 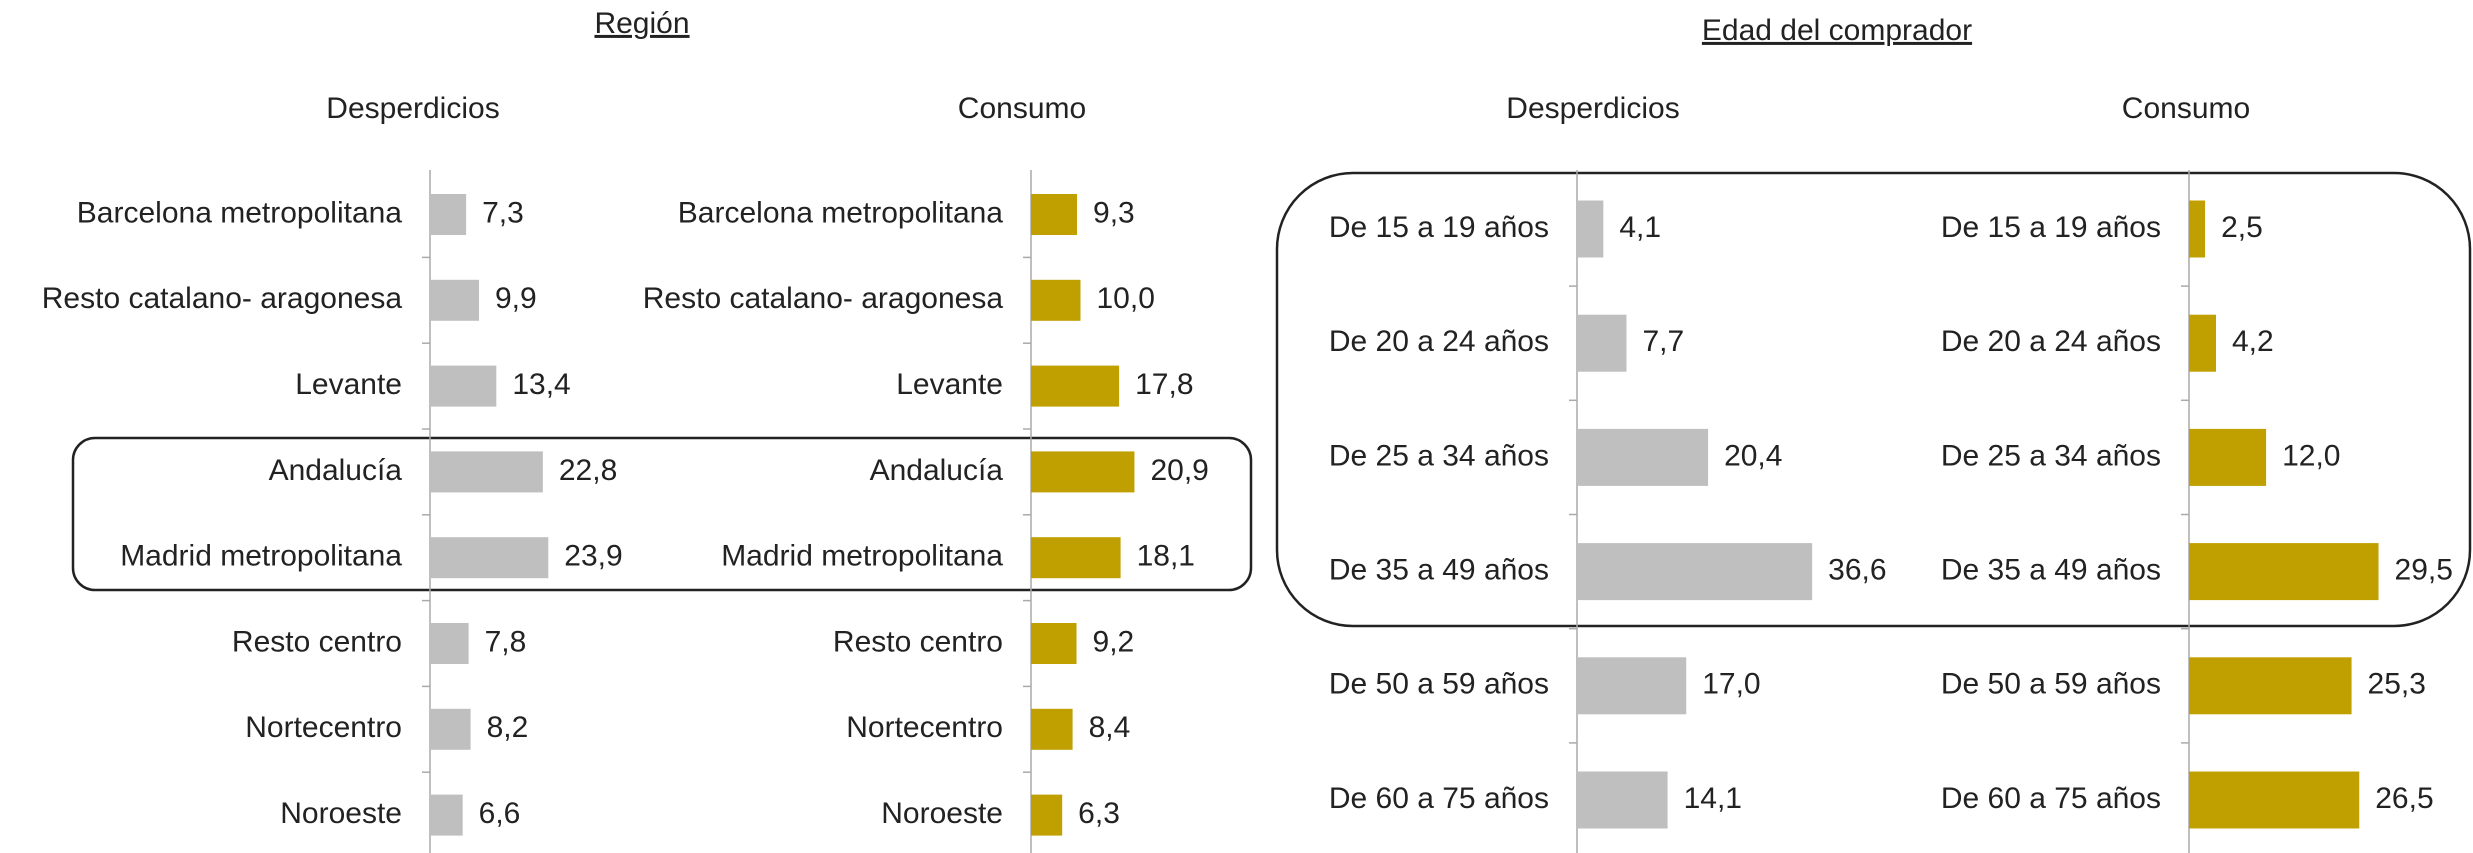 What do you see at coordinates (641, 23) in the screenshot?
I see `section-heading: Región` at bounding box center [641, 23].